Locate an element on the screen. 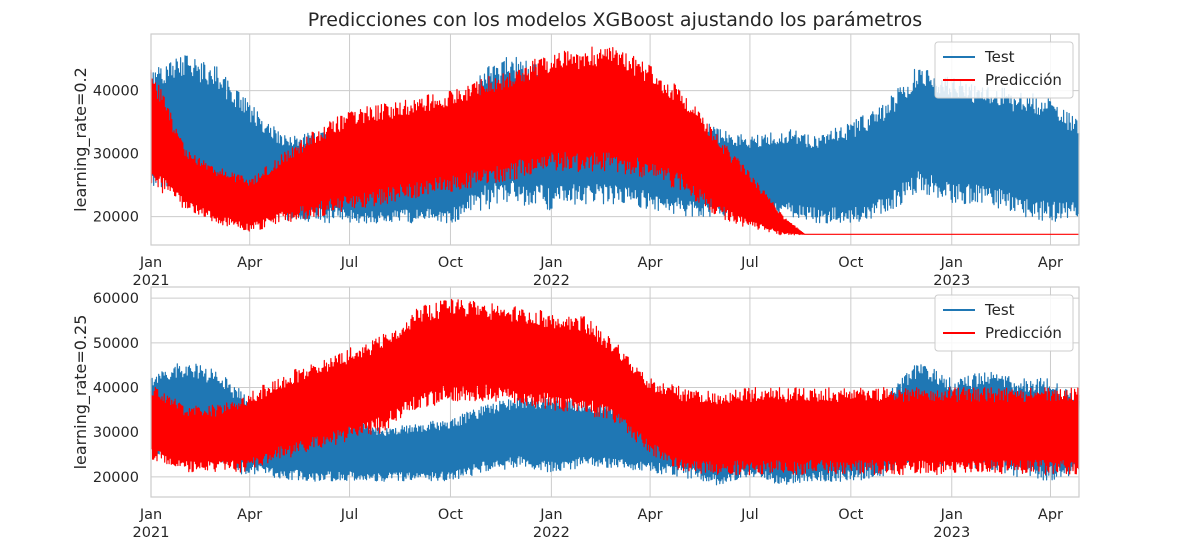 Image resolution: width=1200 pixels, height=544 pixels. y-tick-label: 50000 is located at coordinates (116, 344).